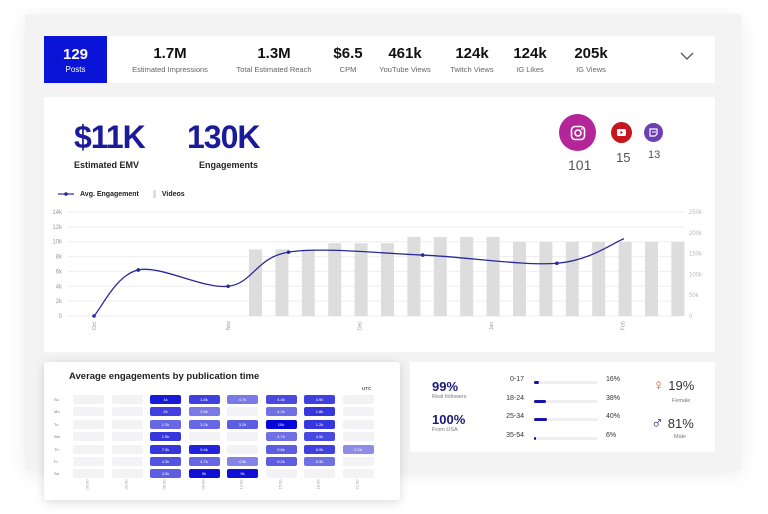 This screenshot has width=768, height=514. I want to click on youtube-icon, so click(621, 132).